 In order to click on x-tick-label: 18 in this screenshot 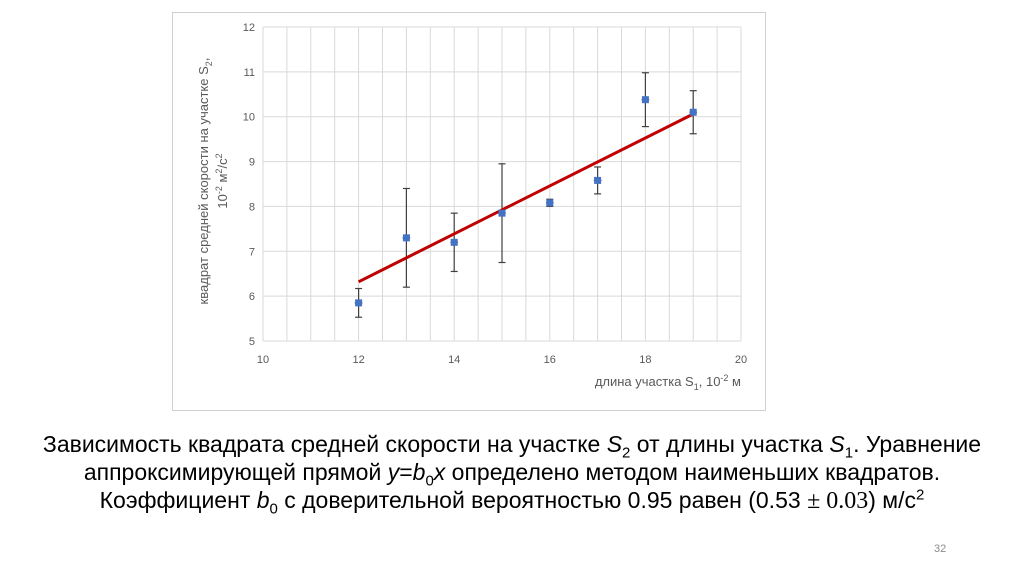, I will do `click(645, 360)`.